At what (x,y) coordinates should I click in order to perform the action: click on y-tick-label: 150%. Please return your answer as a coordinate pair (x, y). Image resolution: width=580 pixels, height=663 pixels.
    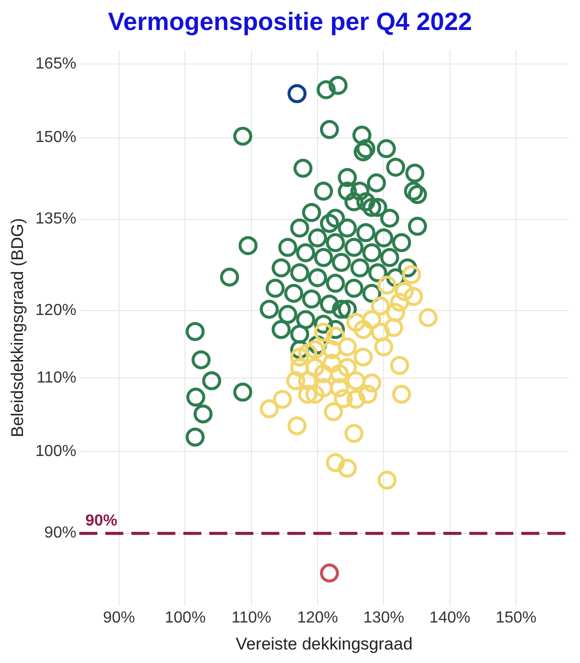
    Looking at the image, I should click on (55, 137).